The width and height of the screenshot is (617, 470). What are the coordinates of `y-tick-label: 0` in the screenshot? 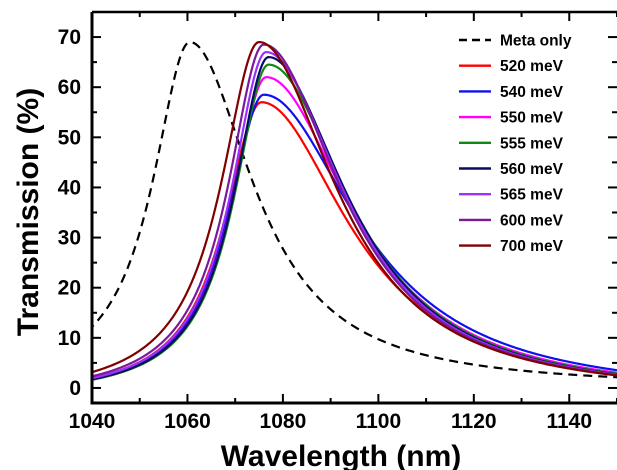 It's located at (75, 388).